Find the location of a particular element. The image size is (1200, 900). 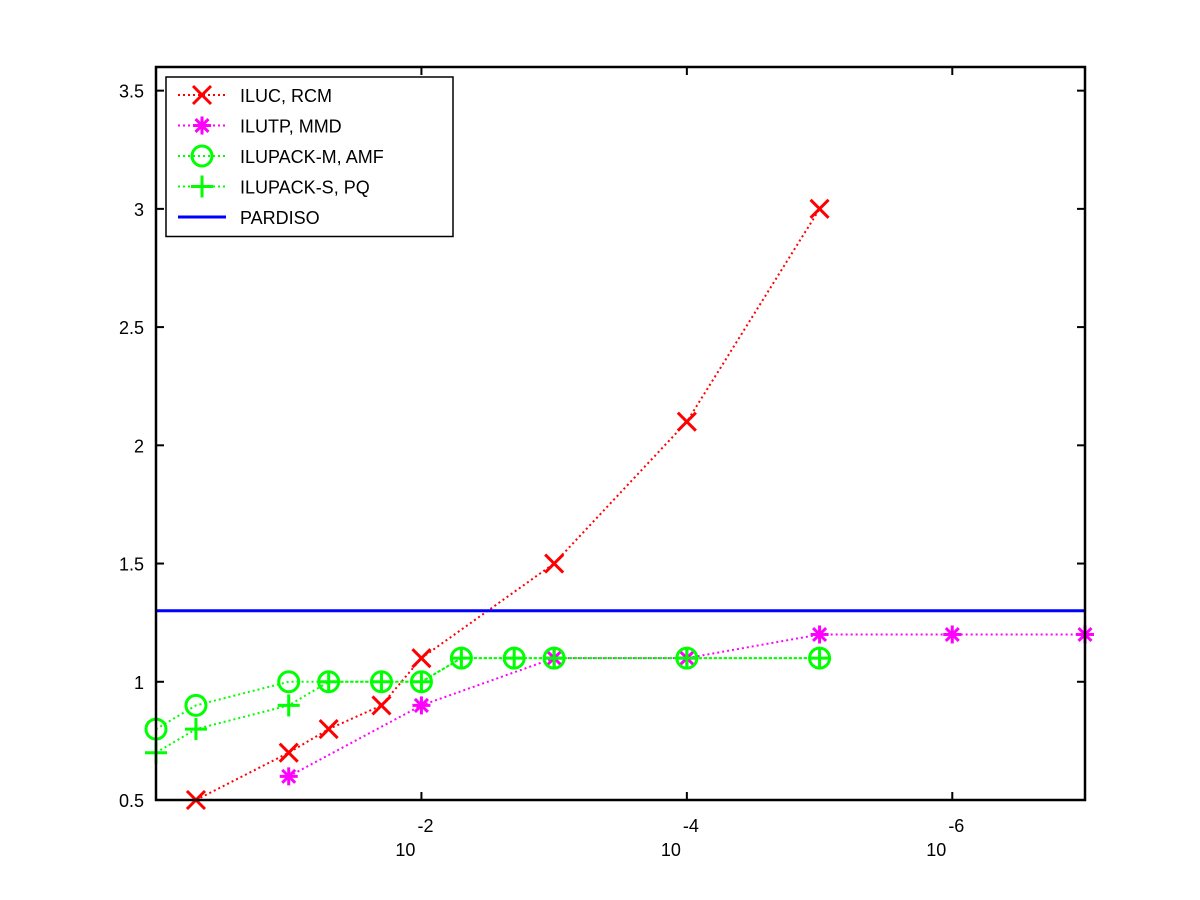

x-tick-exponent: -4 is located at coordinates (691, 826).